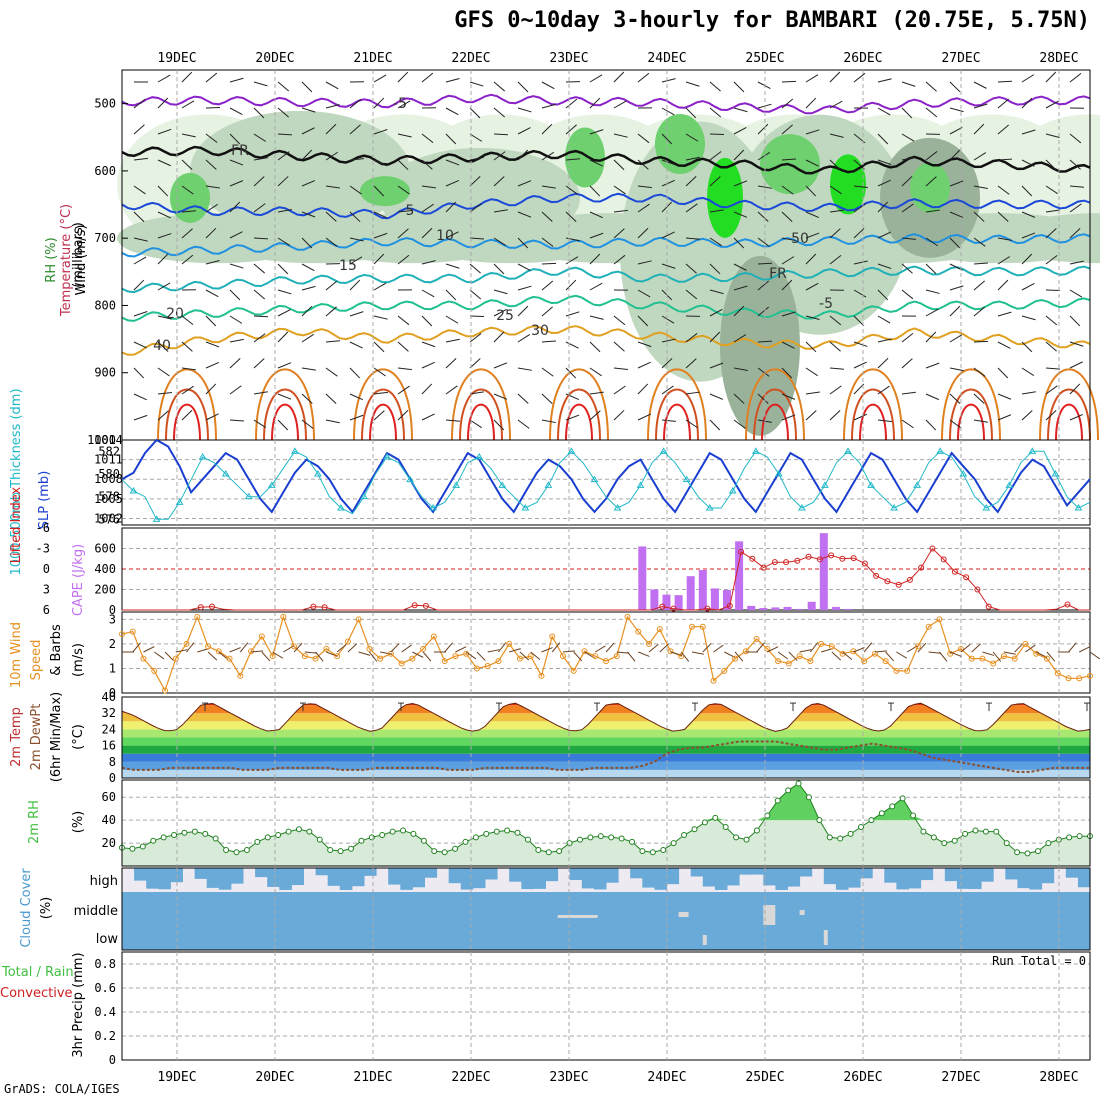 The image size is (1100, 1100). I want to click on isotherm-line, so click(606, 279).